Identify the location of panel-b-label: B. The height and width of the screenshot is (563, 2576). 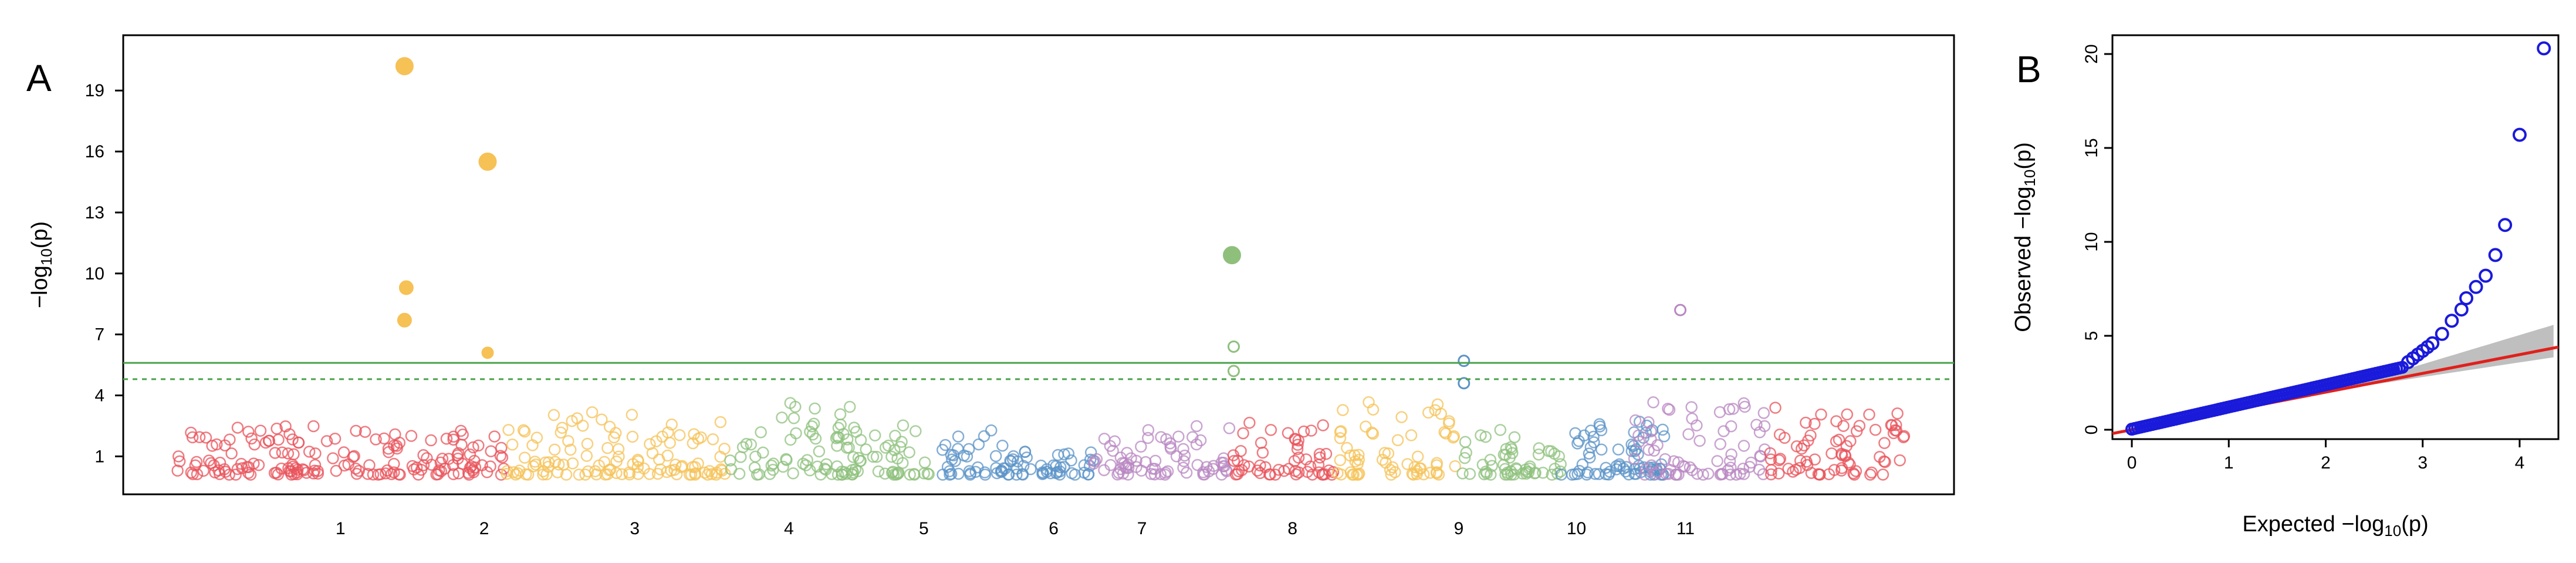
(2028, 69).